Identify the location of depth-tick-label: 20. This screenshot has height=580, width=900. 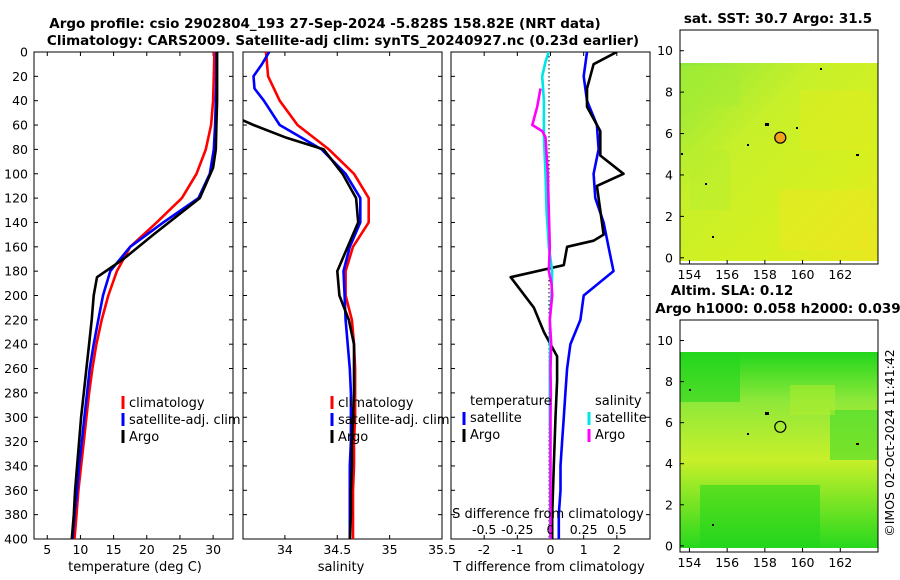
(20, 76).